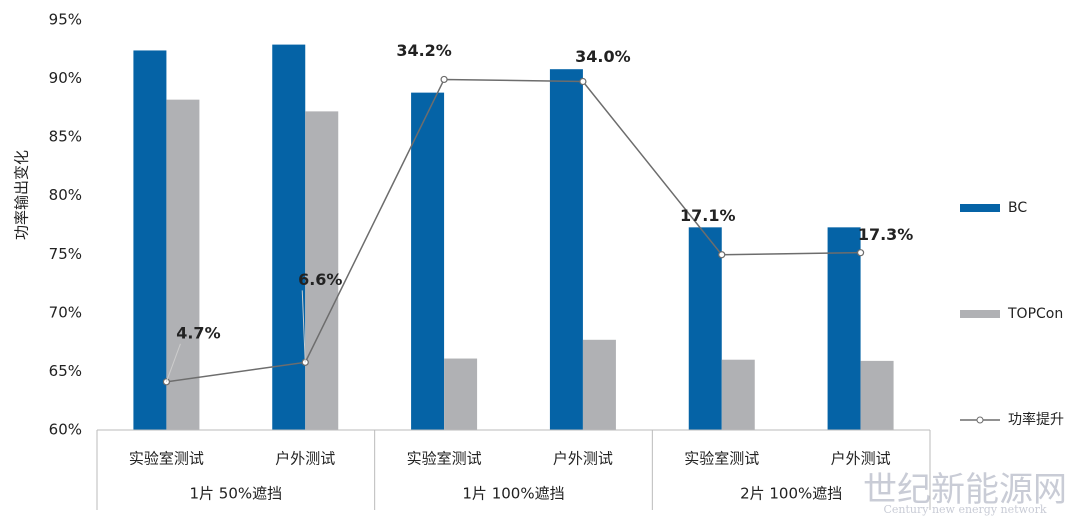 The height and width of the screenshot is (520, 1080). Describe the element at coordinates (964, 509) in the screenshot. I see `watermark: Century new energy network` at that location.